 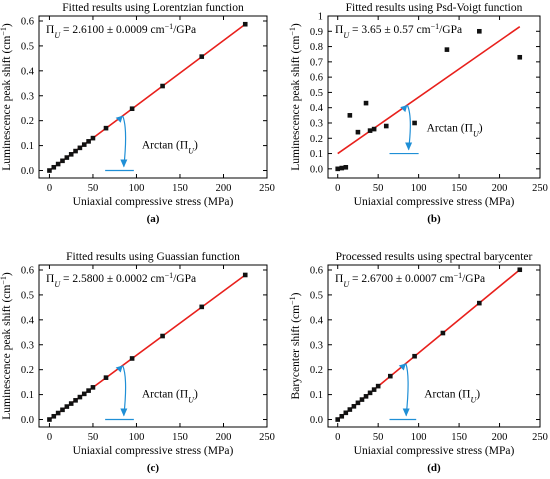 I want to click on y-axis-label: Barycenter shift (cm−1), so click(x=295, y=345).